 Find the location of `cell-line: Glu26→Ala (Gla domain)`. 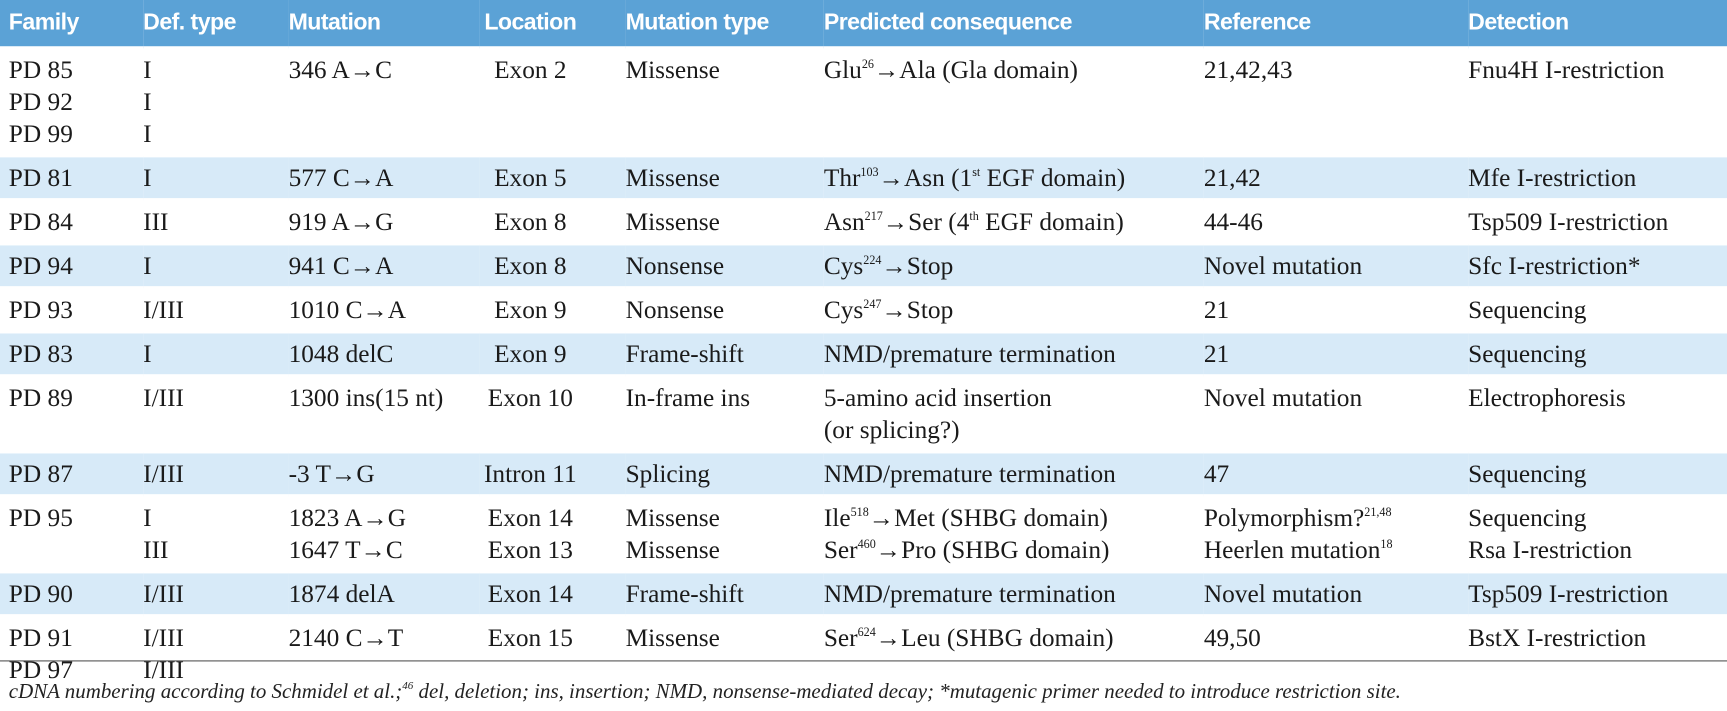

cell-line: Glu26→Ala (Gla domain) is located at coordinates (1014, 70).